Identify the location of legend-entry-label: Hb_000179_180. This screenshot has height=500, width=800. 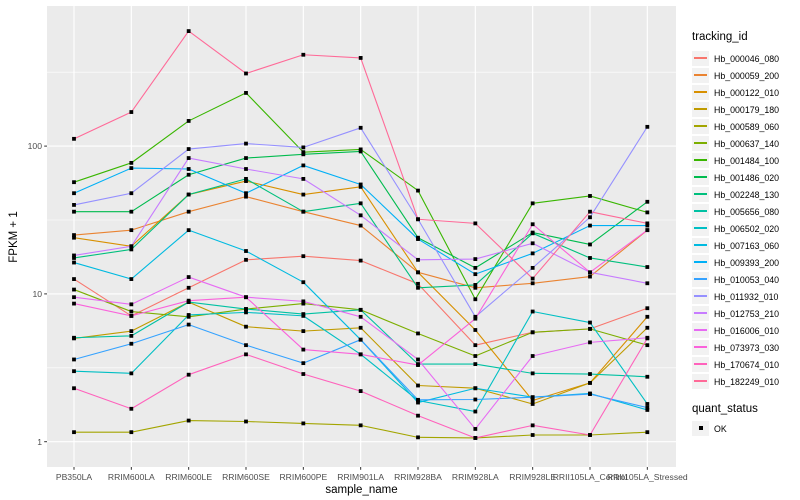
(747, 109).